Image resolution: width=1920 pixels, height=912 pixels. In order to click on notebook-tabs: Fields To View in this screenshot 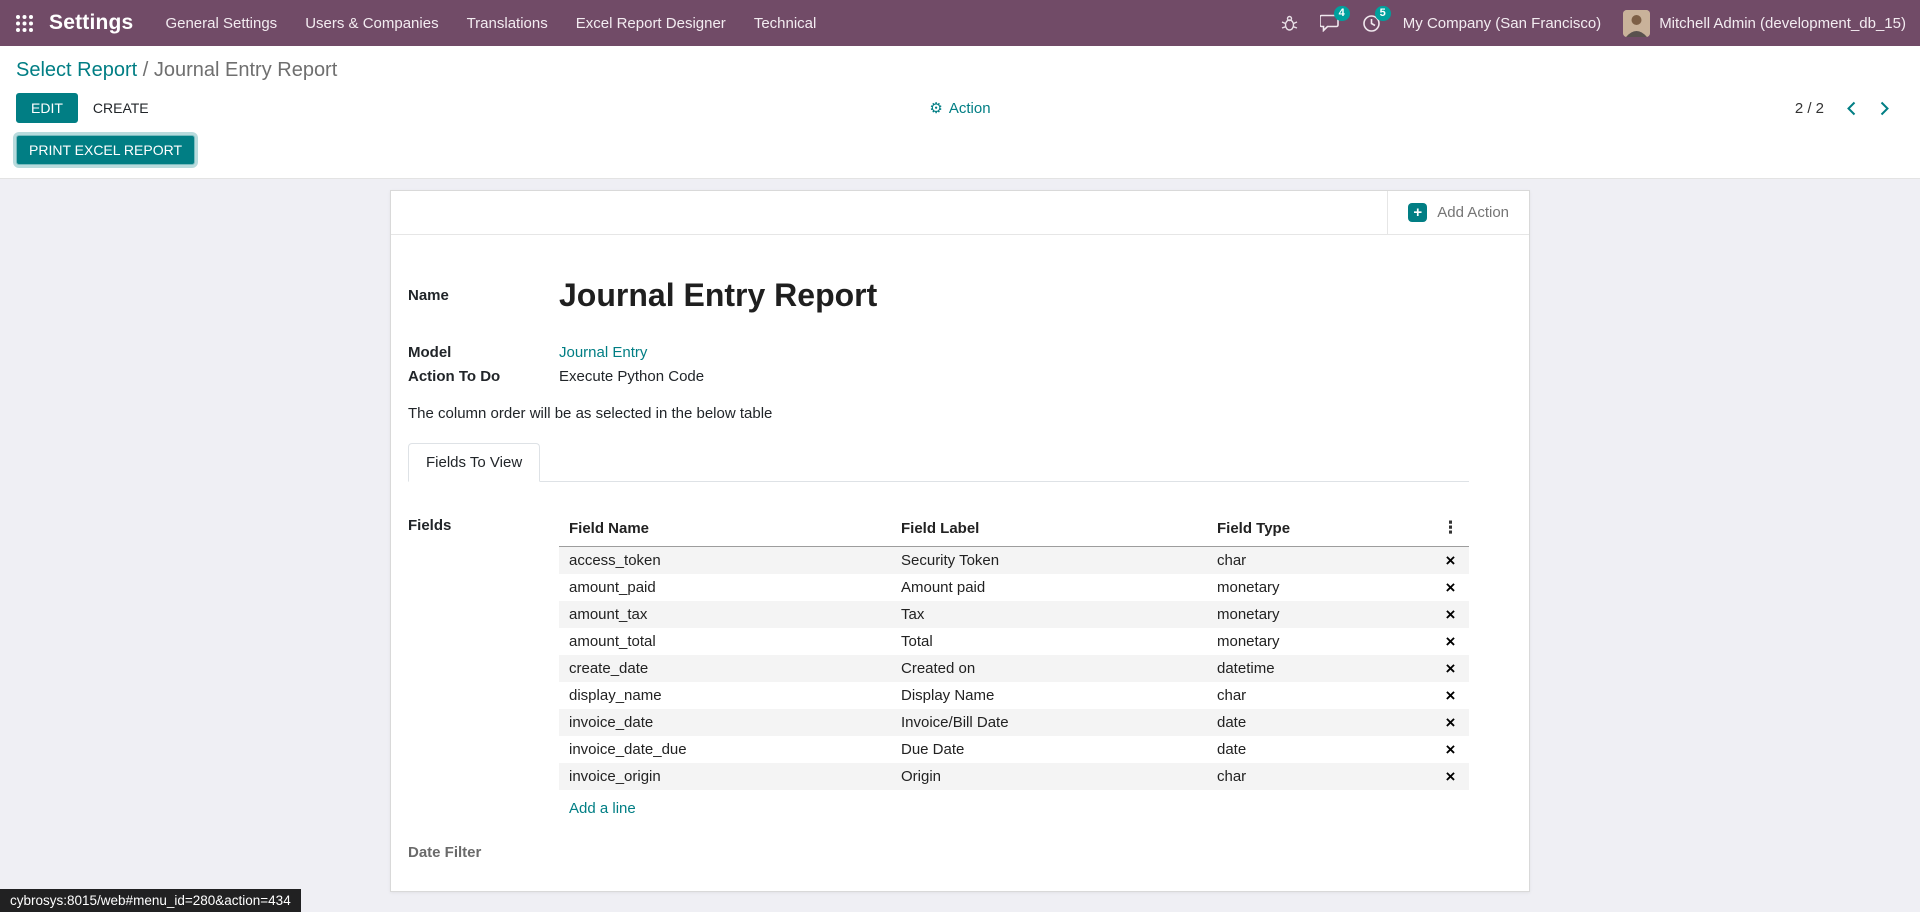, I will do `click(938, 462)`.